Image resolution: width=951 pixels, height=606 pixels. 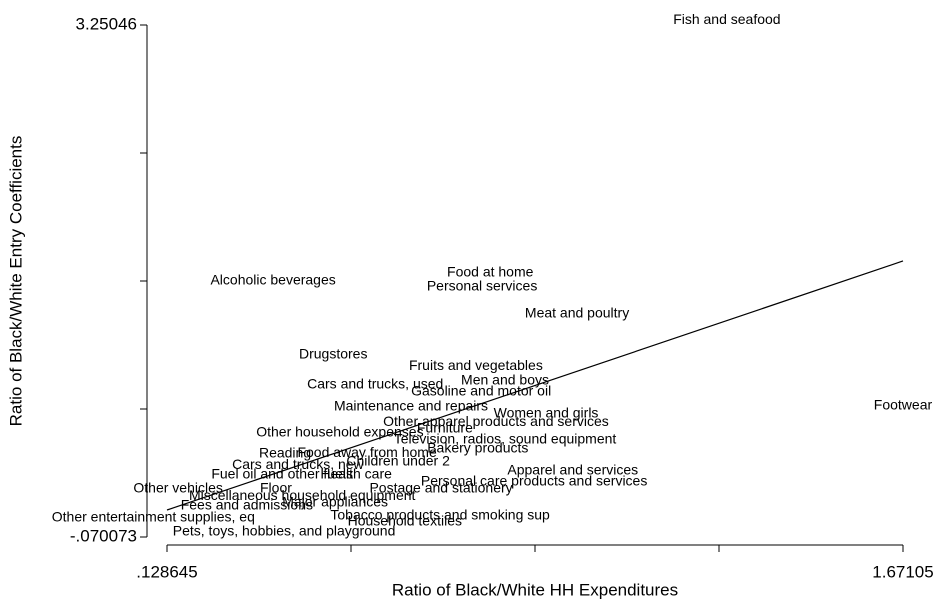 What do you see at coordinates (476, 365) in the screenshot?
I see `point-label: Fruits and vegetables` at bounding box center [476, 365].